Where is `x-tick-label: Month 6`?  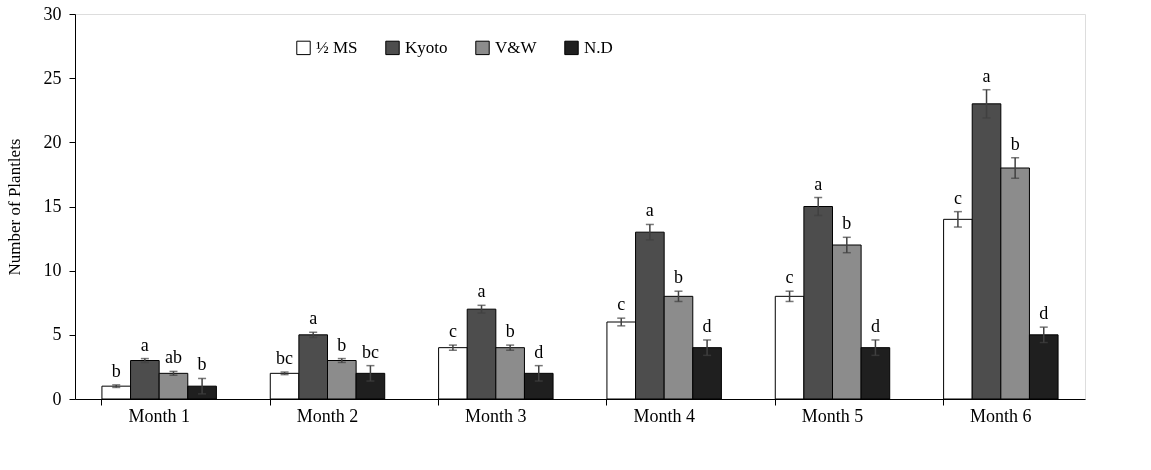
x-tick-label: Month 6 is located at coordinates (1001, 415).